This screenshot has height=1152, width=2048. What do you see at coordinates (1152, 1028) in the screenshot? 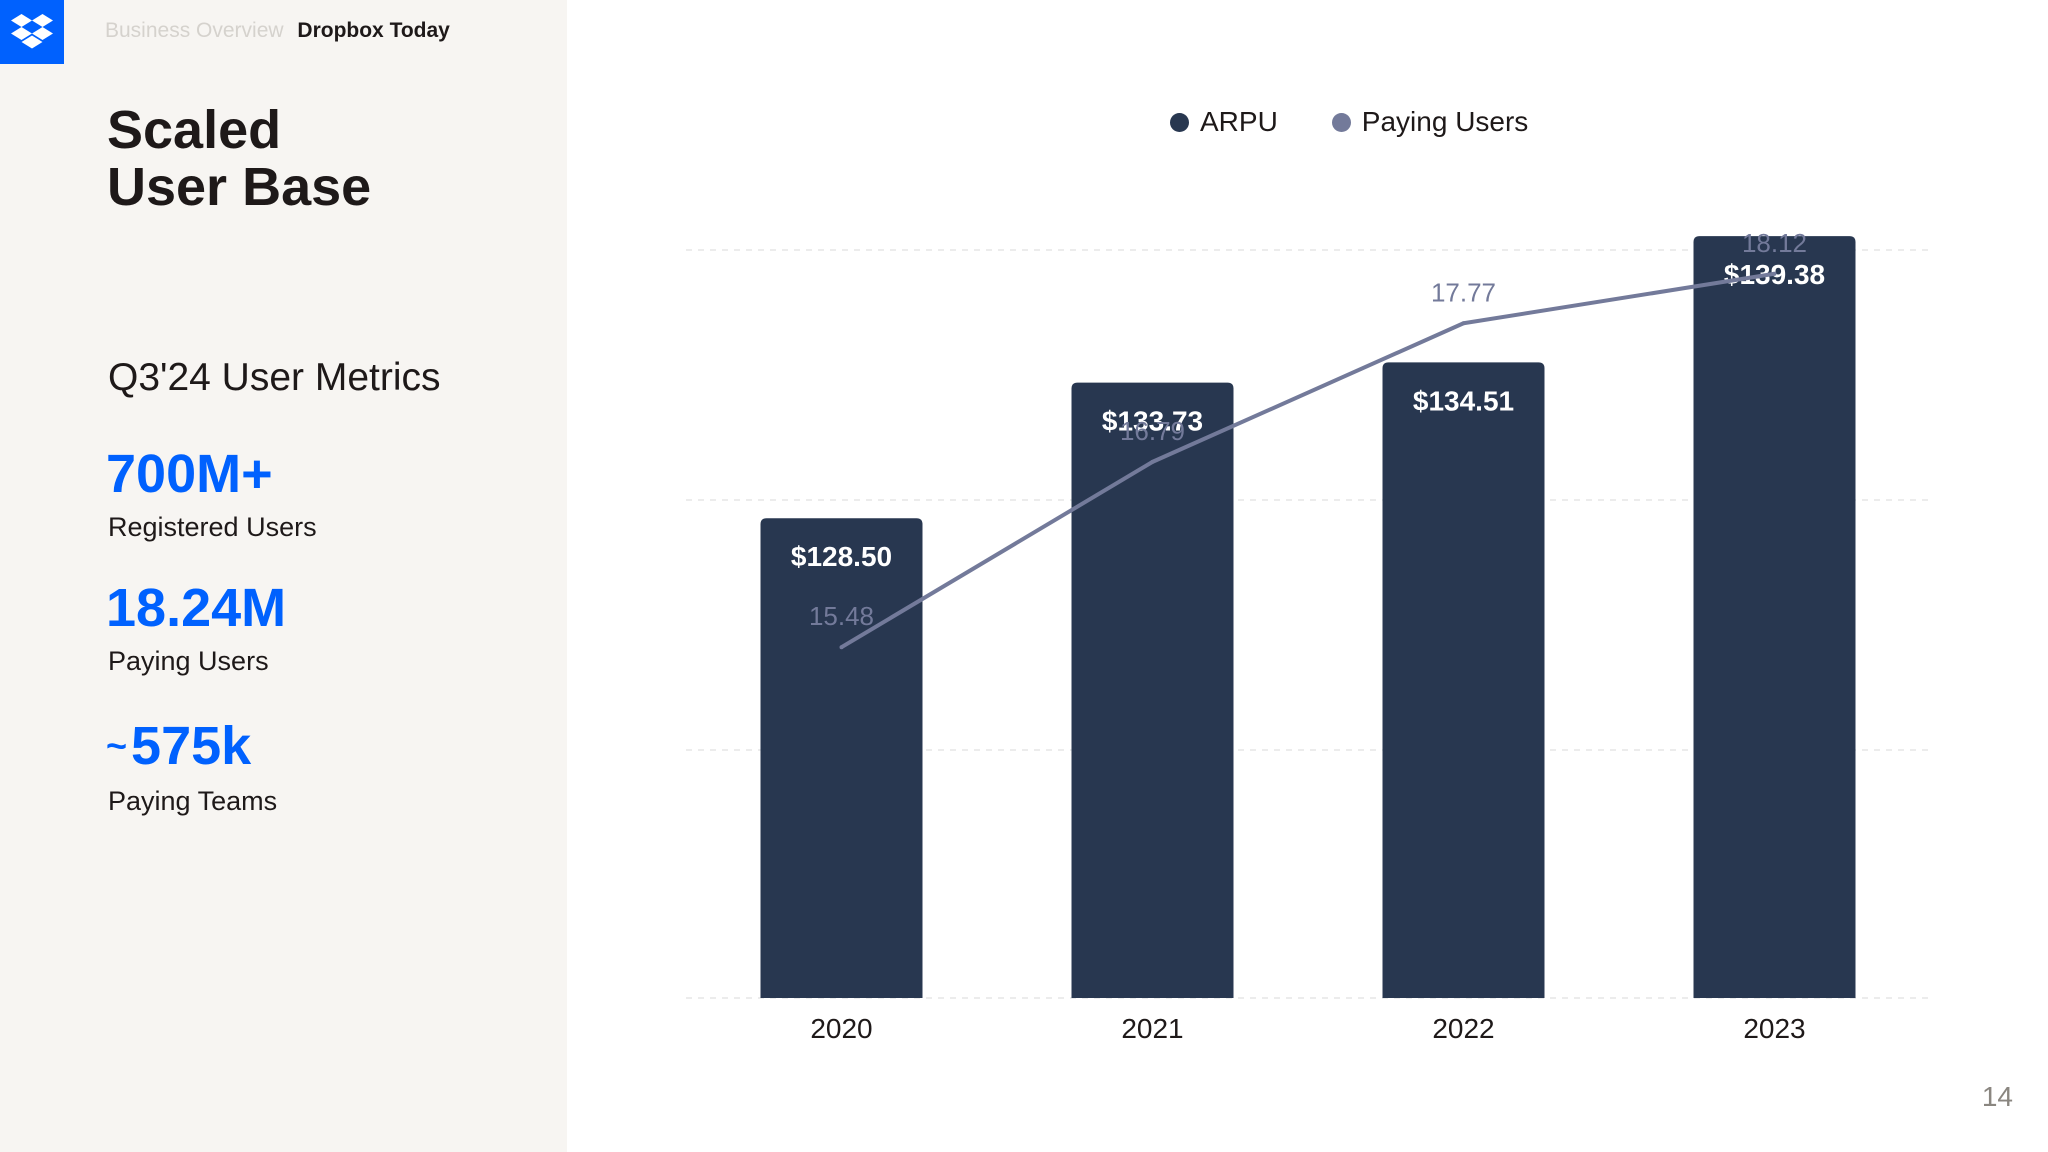
I see `x-tick-2021: 2021` at bounding box center [1152, 1028].